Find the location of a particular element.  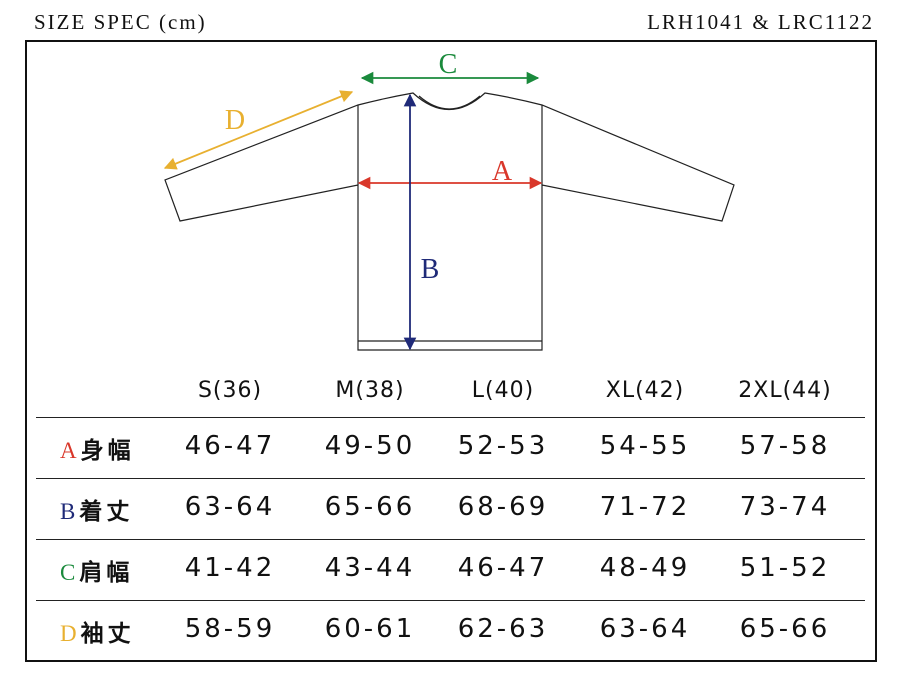

size-value: 54-55 is located at coordinates (645, 446).